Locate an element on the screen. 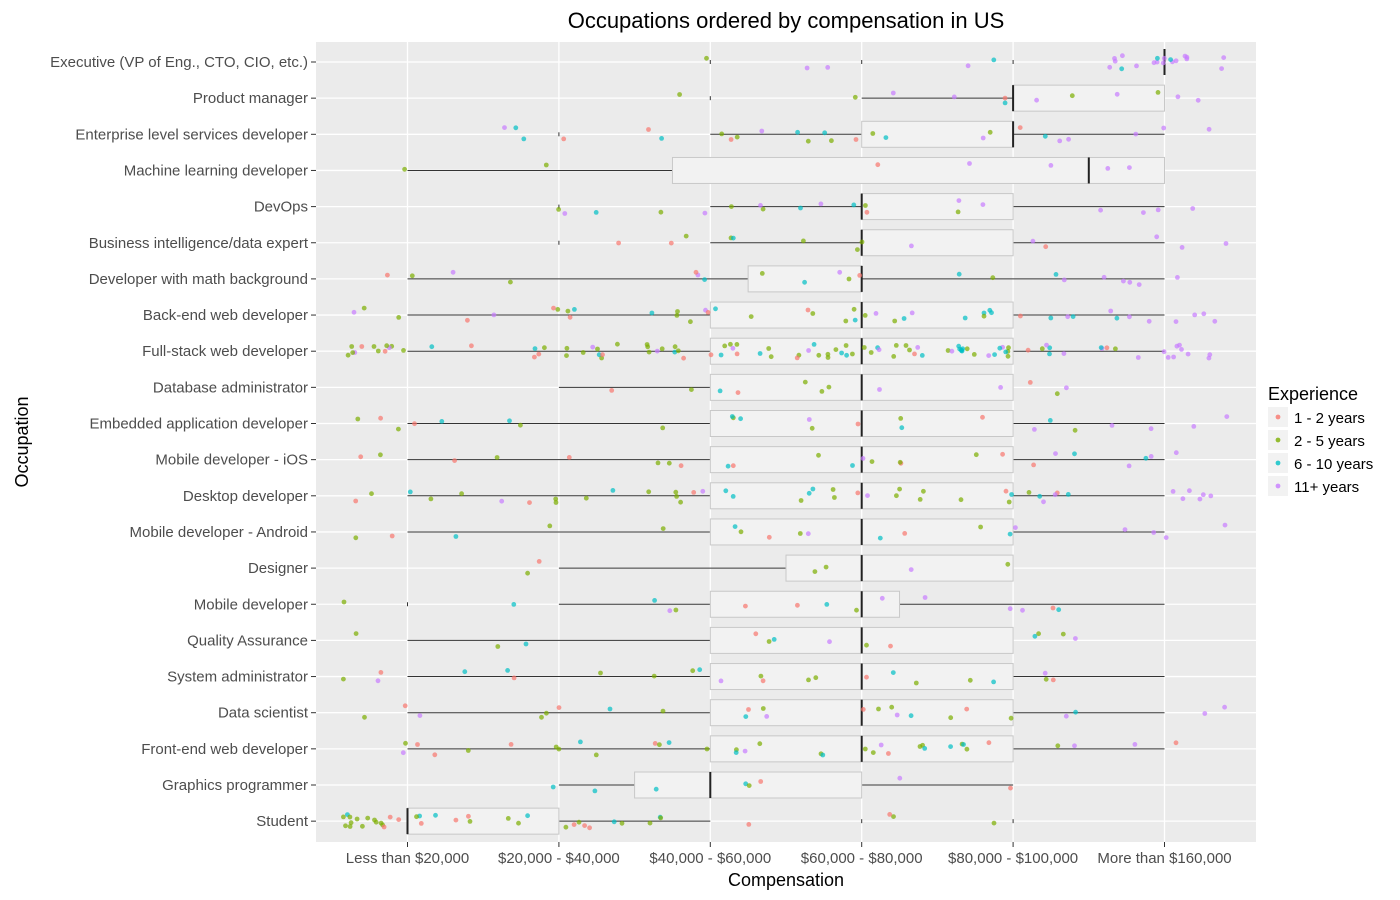 The image size is (1400, 900). y-tick-label: Database administrator is located at coordinates (230, 387).